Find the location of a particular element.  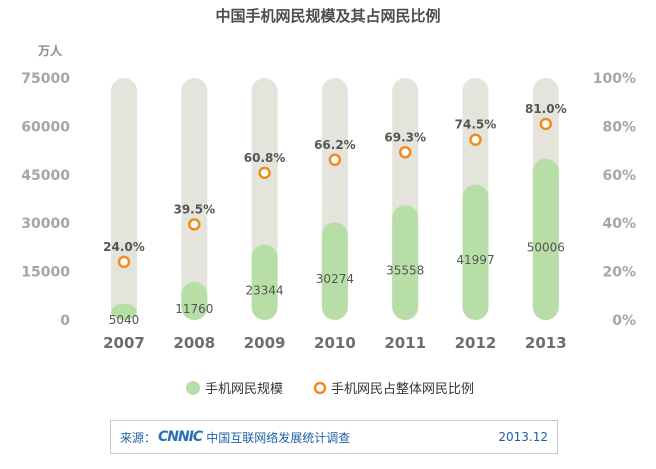

x-tick-label: 2011 is located at coordinates (405, 343).